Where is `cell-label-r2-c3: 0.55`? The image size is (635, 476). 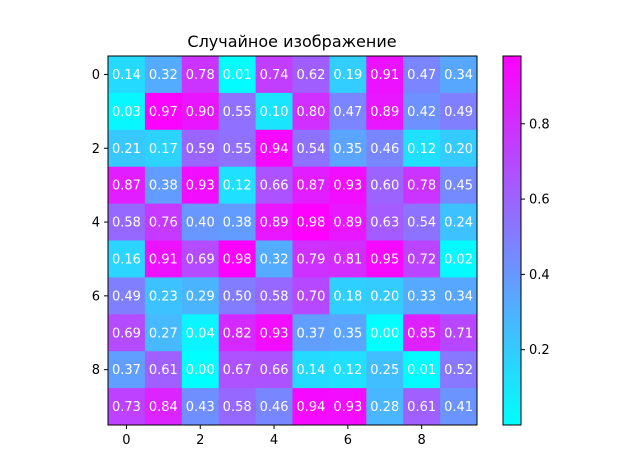 cell-label-r2-c3: 0.55 is located at coordinates (237, 149).